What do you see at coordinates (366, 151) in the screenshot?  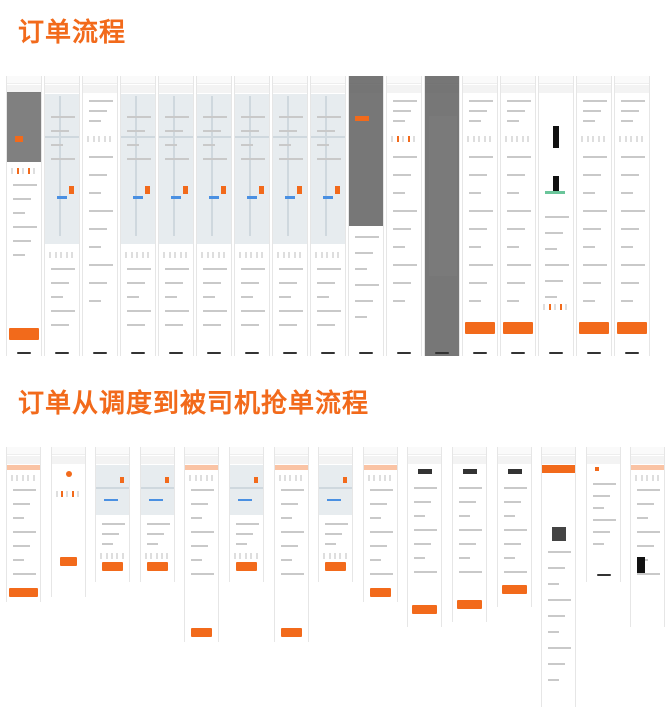 I see `overlay` at bounding box center [366, 151].